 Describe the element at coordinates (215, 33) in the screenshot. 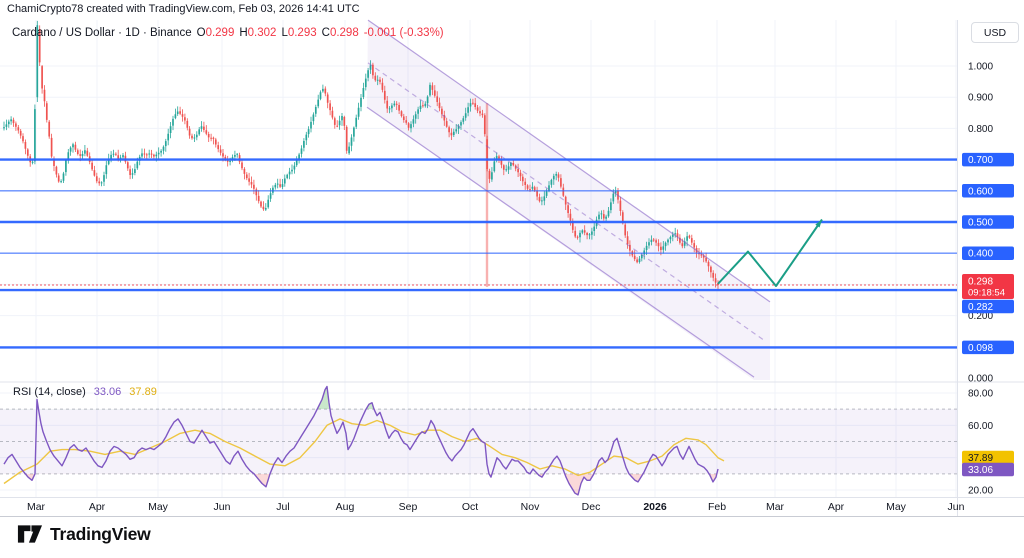

I see `legend-open: O0.299` at that location.